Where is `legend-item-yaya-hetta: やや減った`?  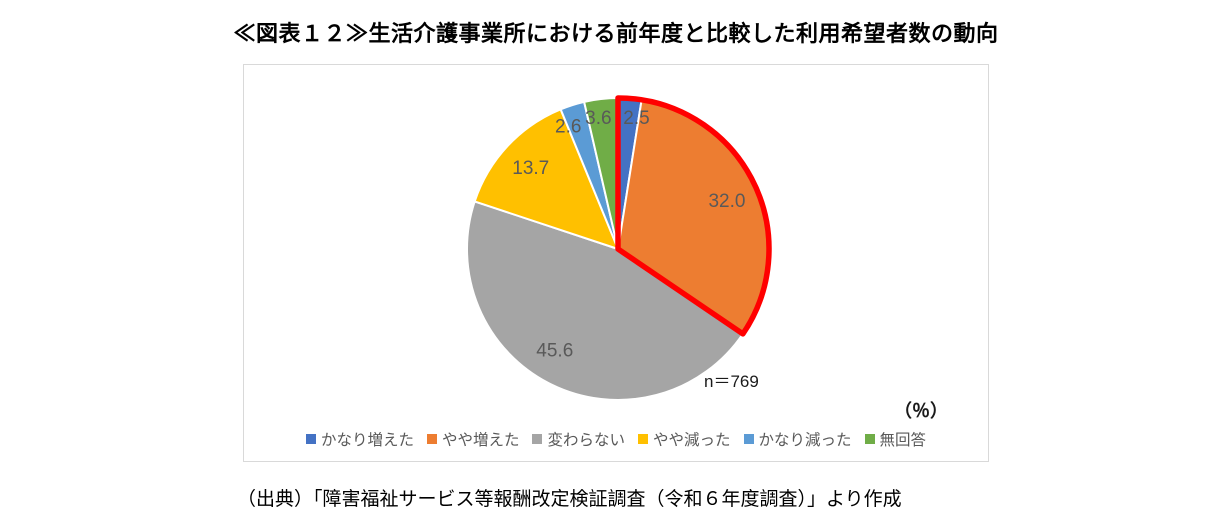 legend-item-yaya-hetta: やや減った is located at coordinates (684, 439).